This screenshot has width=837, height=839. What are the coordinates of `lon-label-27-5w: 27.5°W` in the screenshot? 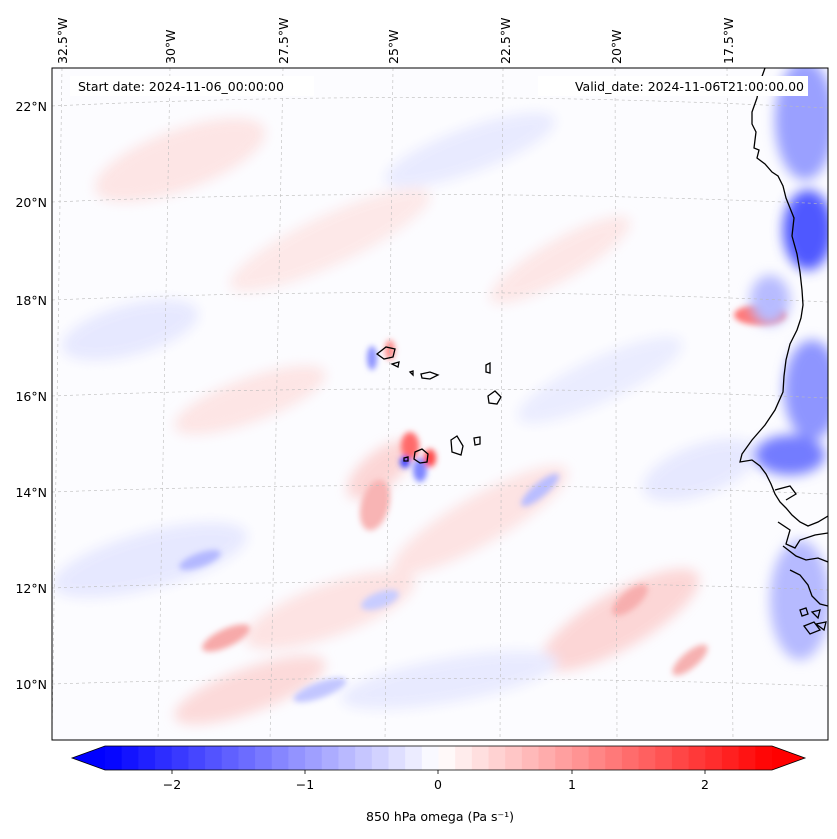 It's located at (283, 41).